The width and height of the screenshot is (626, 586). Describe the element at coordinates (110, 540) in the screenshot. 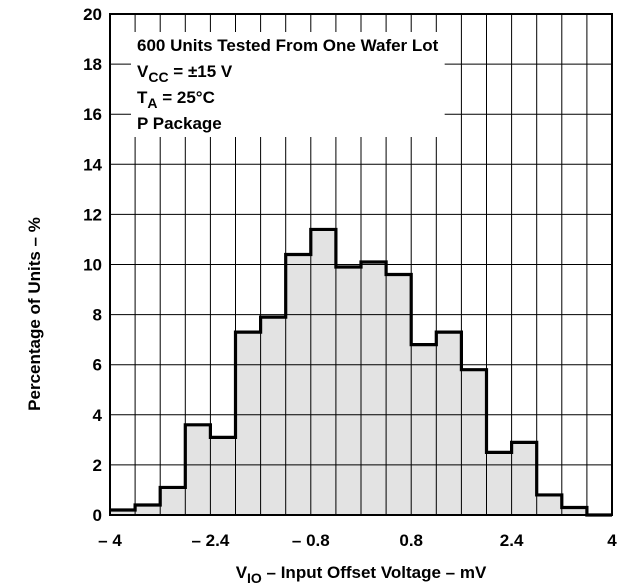

I see `x-tick-label: – 4` at that location.